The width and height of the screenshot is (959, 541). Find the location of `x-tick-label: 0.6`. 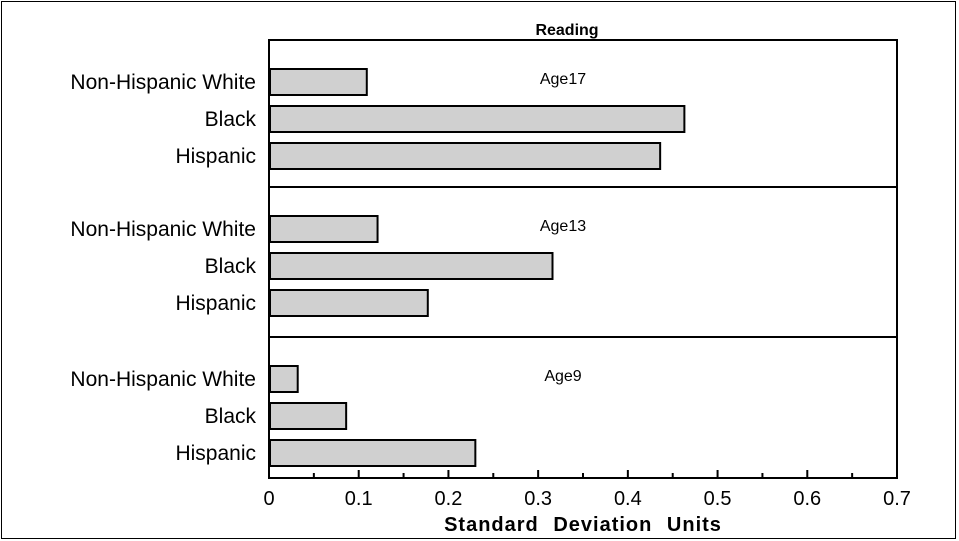

x-tick-label: 0.6 is located at coordinates (807, 499).